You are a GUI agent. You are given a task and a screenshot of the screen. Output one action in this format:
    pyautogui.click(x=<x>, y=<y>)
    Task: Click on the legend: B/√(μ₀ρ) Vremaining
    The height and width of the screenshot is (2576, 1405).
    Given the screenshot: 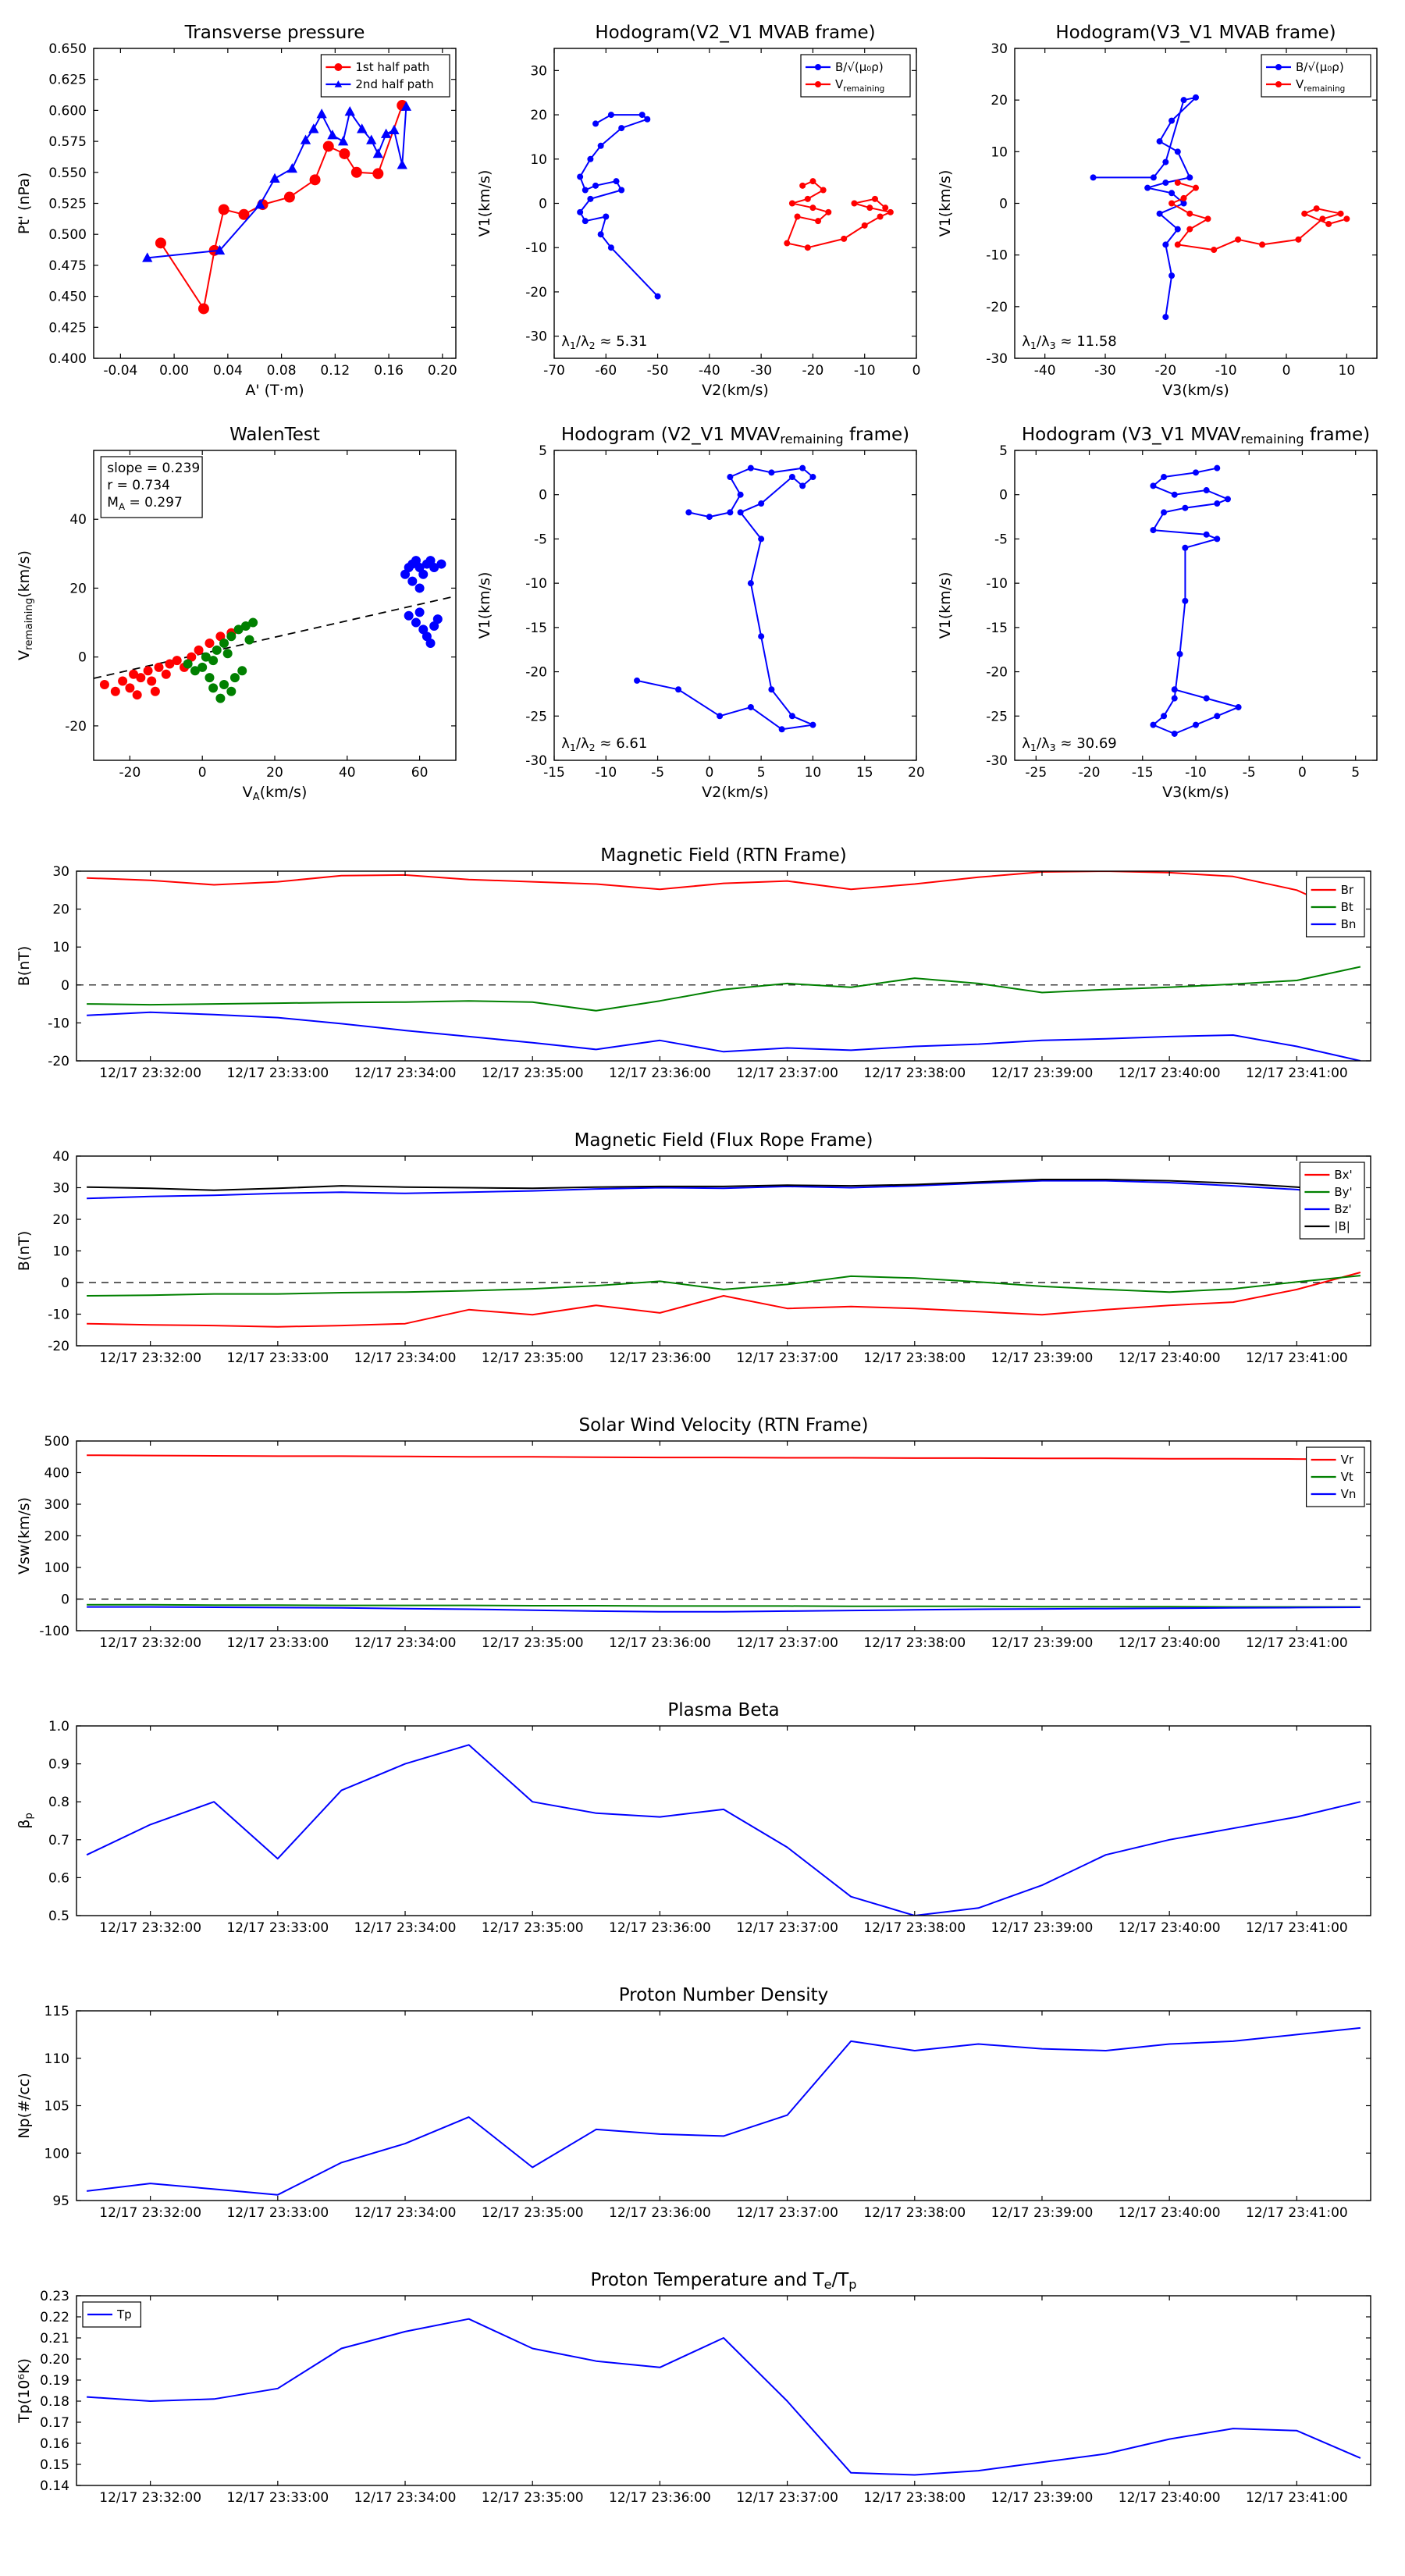 What is the action you would take?
    pyautogui.click(x=1316, y=76)
    